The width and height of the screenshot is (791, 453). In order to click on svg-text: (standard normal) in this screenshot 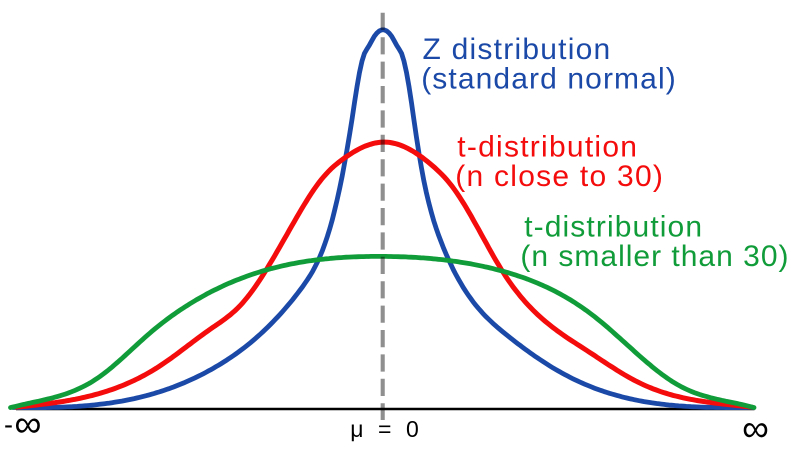, I will do `click(549, 79)`.